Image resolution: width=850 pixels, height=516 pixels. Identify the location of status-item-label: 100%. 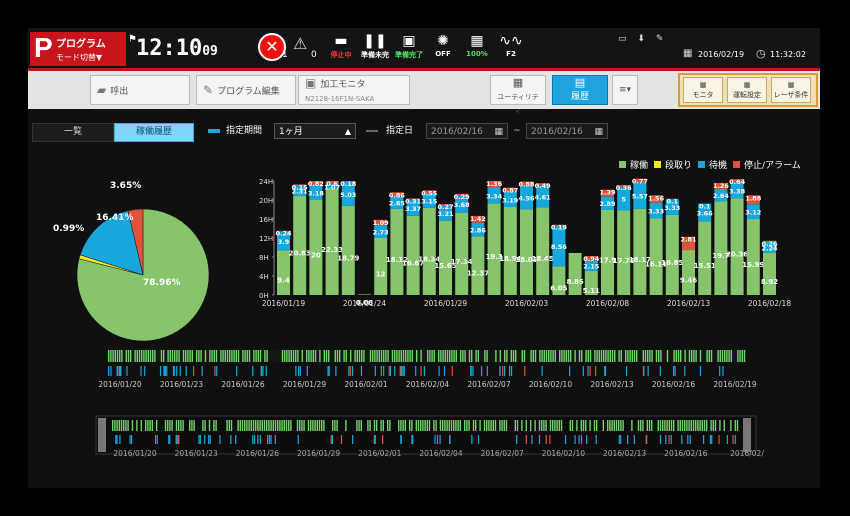
(477, 54).